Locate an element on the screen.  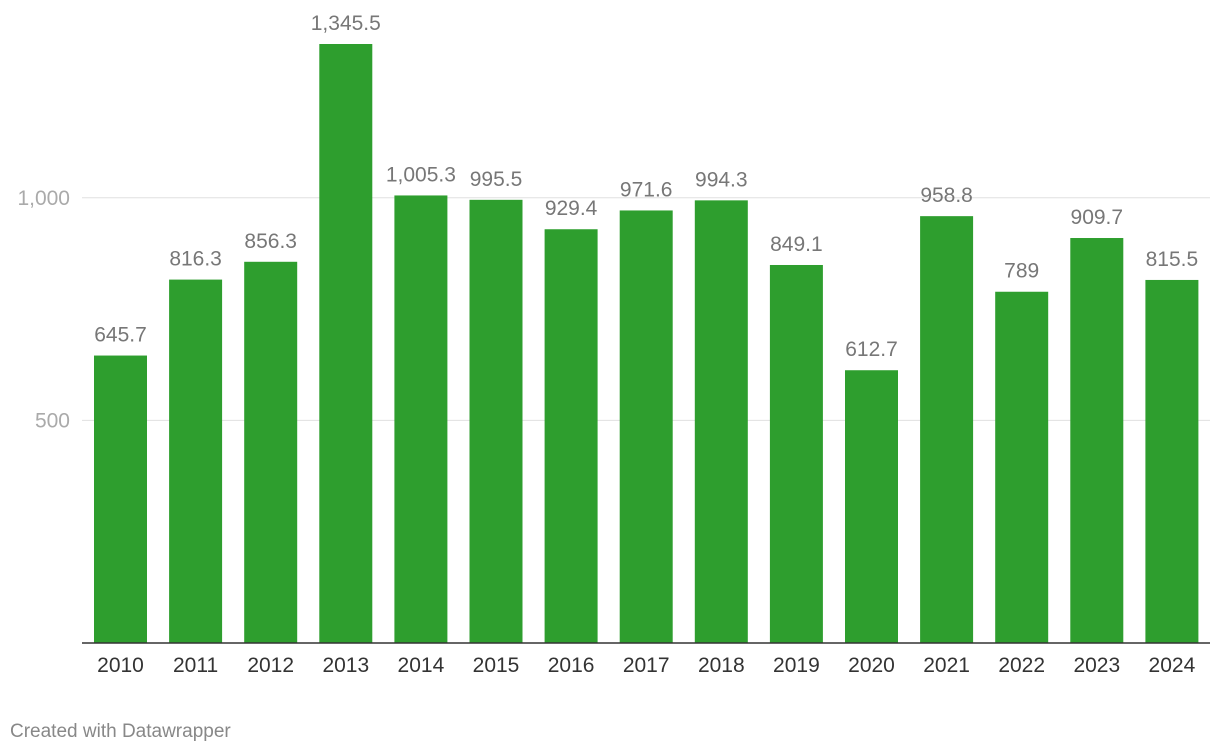
value-label: 995.5 is located at coordinates (496, 179).